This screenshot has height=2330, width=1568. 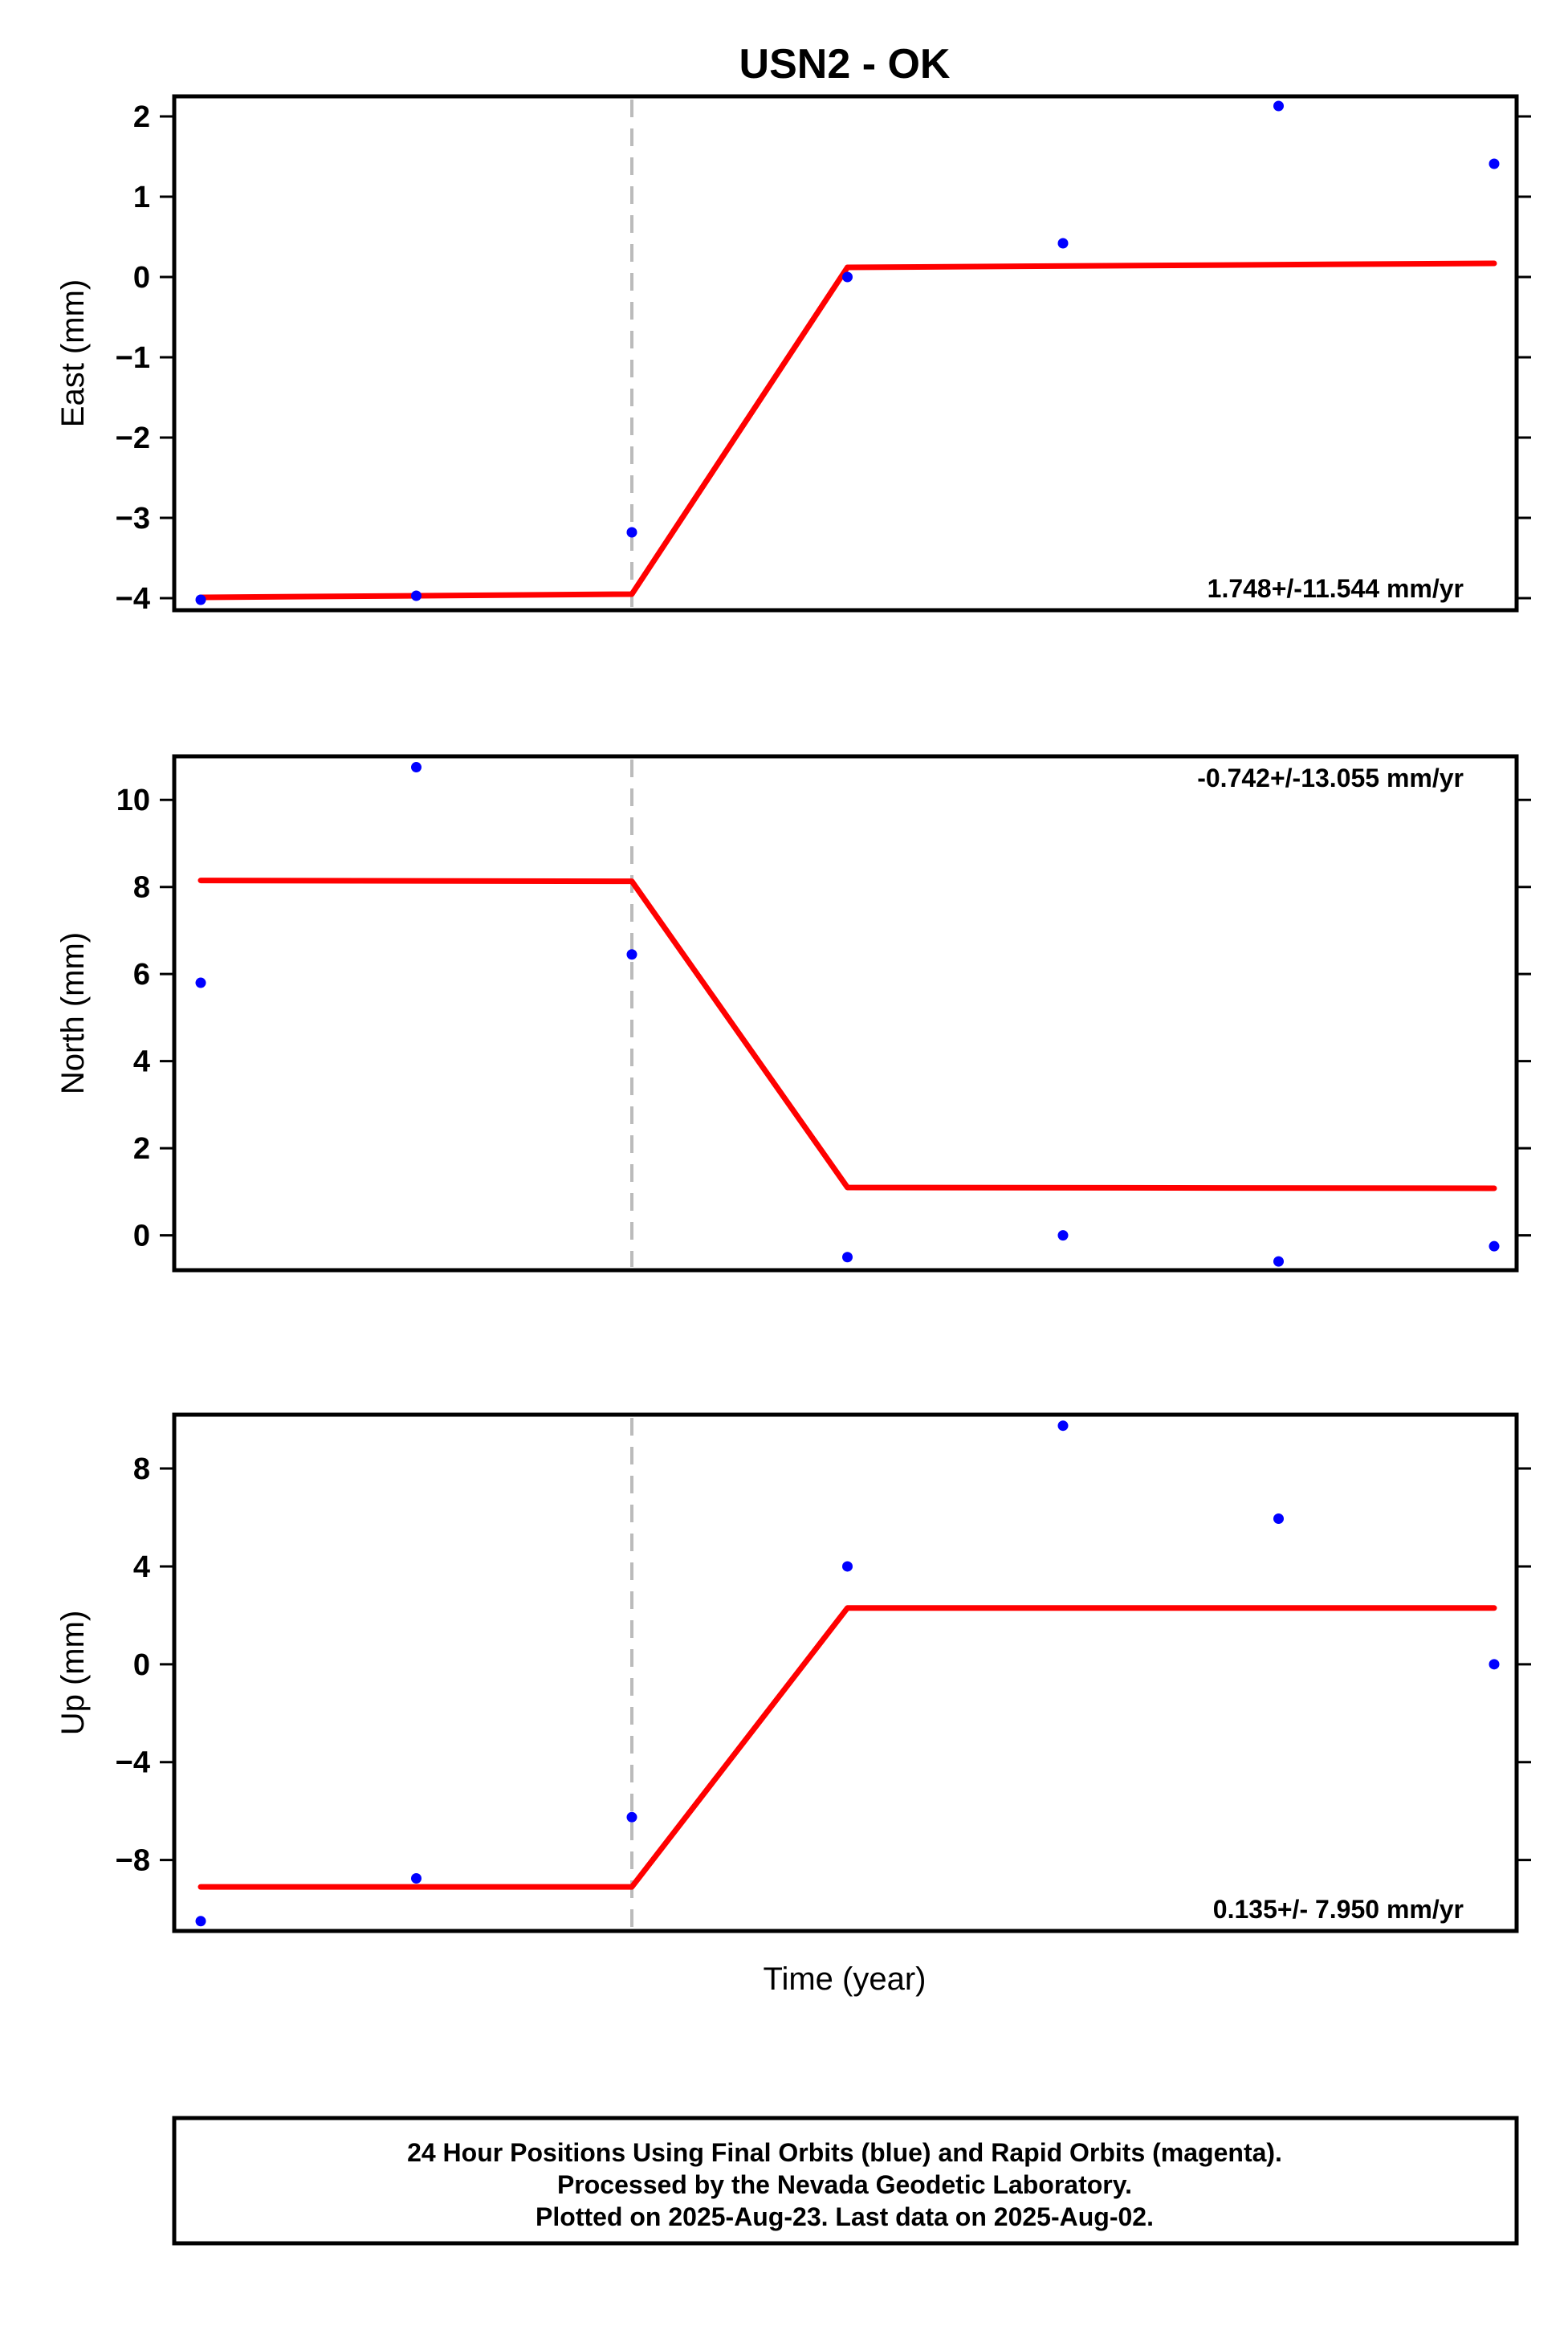 What do you see at coordinates (133, 800) in the screenshot?
I see `north-ytick-label: 10` at bounding box center [133, 800].